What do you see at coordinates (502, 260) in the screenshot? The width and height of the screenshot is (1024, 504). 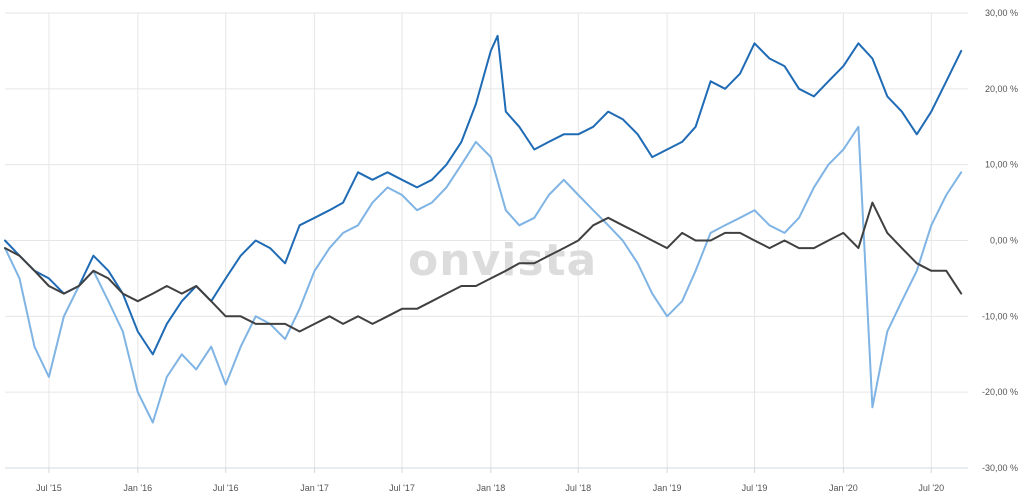 I see `watermark-logo: onvista` at bounding box center [502, 260].